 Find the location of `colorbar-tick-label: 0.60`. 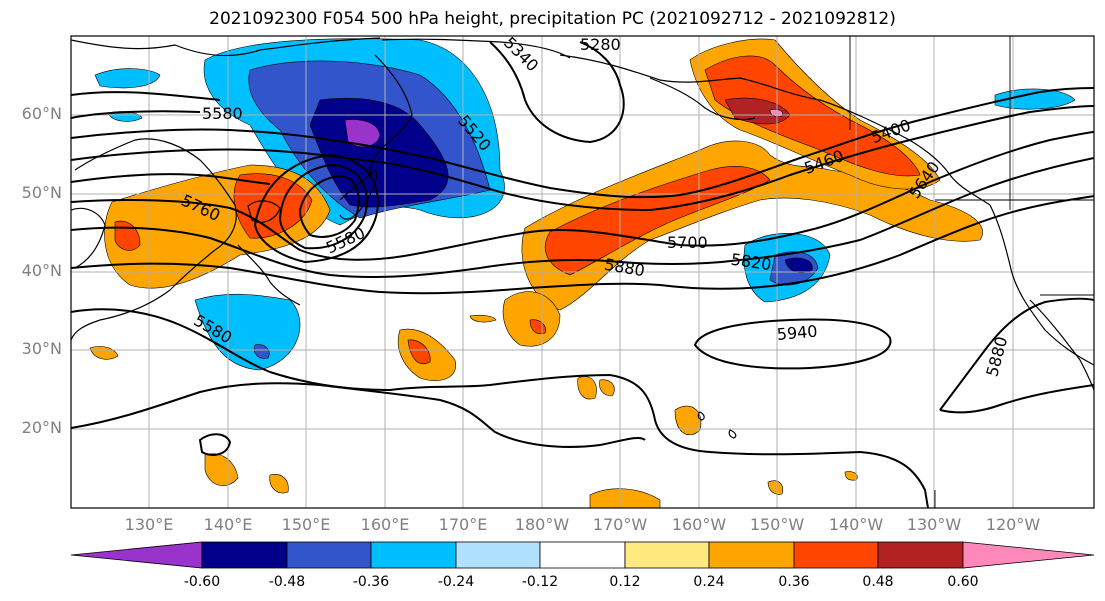

colorbar-tick-label: 0.60 is located at coordinates (963, 582).